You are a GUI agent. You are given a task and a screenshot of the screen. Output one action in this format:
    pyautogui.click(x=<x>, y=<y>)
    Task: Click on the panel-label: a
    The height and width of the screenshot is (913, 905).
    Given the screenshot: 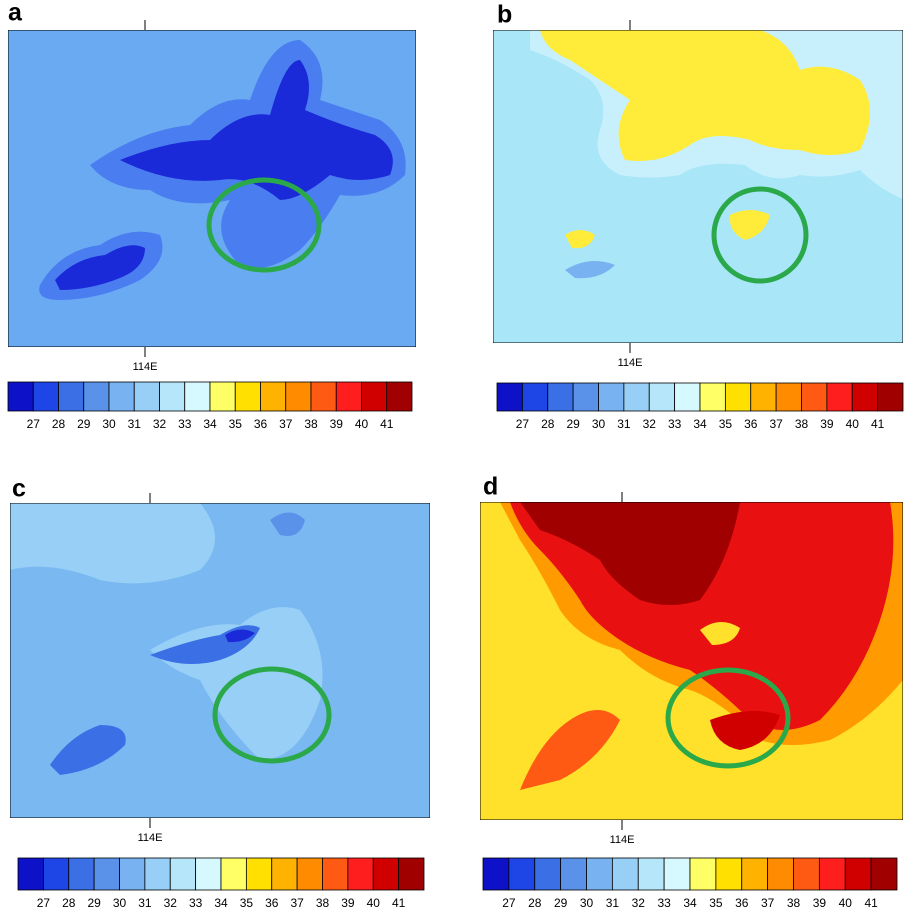 What is the action you would take?
    pyautogui.click(x=15, y=13)
    